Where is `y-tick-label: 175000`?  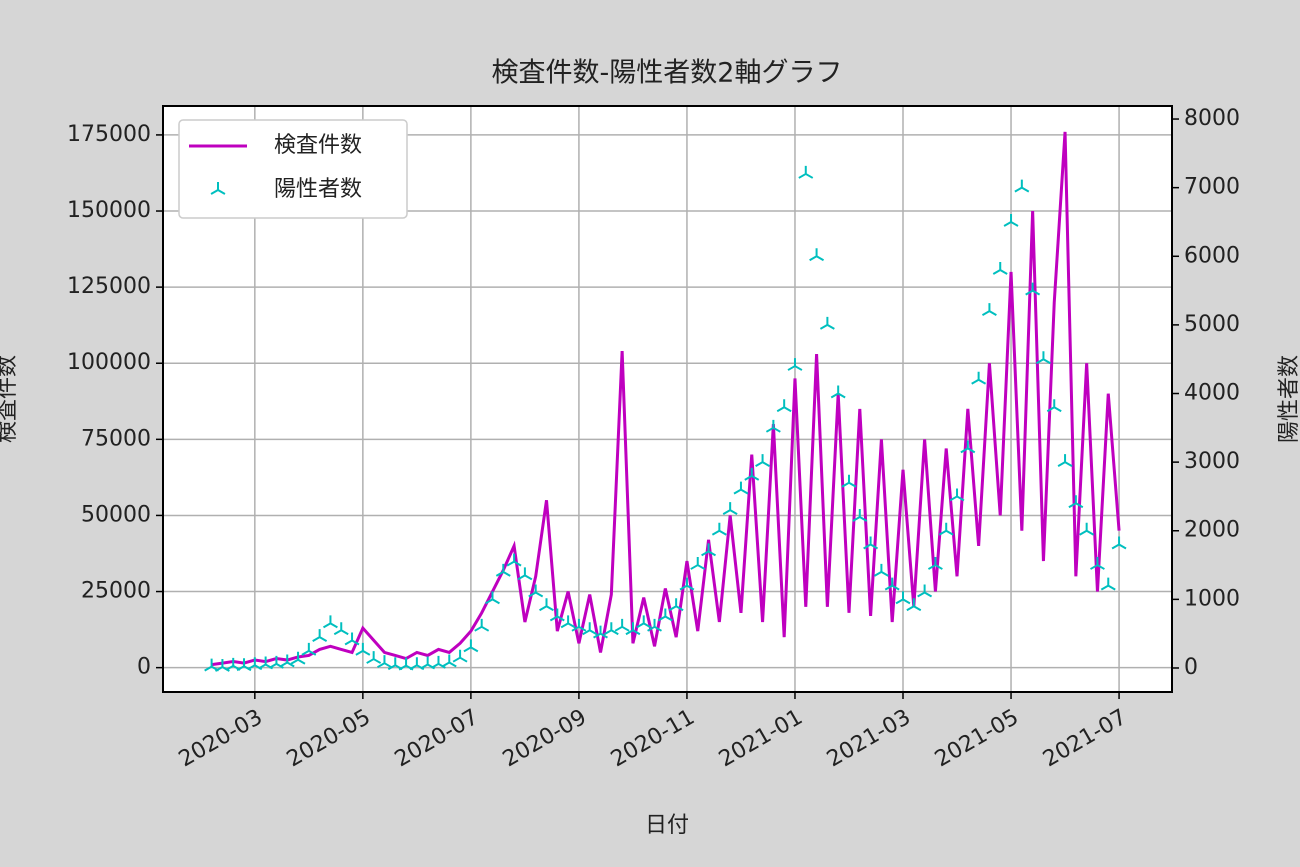
y-tick-label: 175000 is located at coordinates (109, 134).